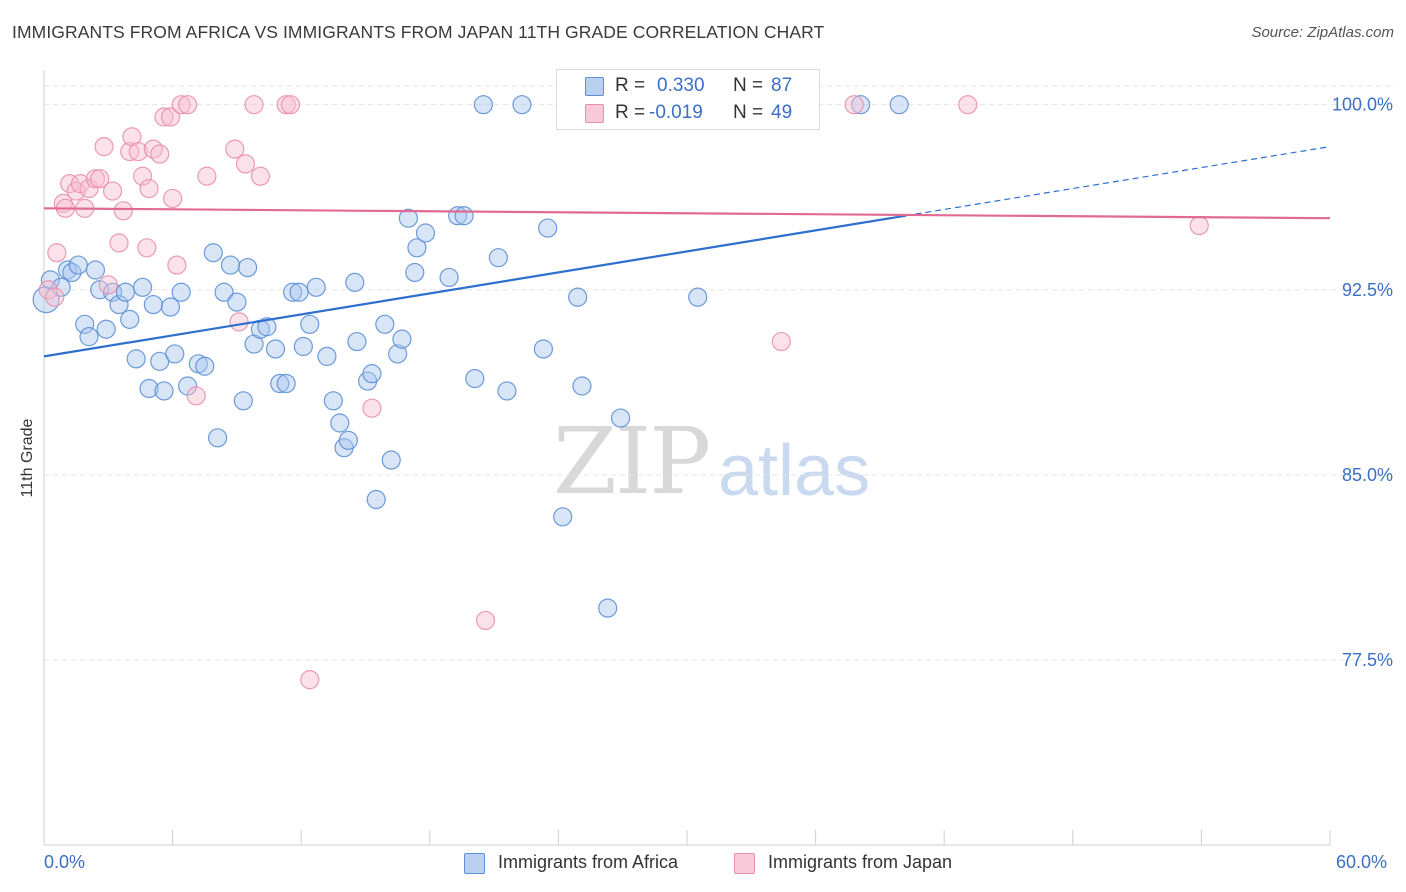 The image size is (1406, 892). Describe the element at coordinates (794, 471) in the screenshot. I see `watermark-atlas: atlas` at that location.